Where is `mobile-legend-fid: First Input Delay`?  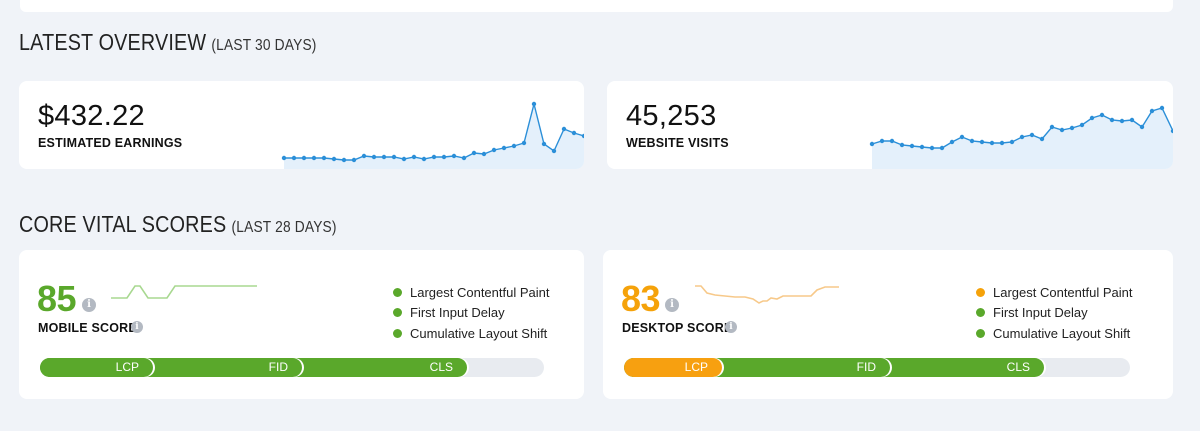
mobile-legend-fid: First Input Delay is located at coordinates (471, 313).